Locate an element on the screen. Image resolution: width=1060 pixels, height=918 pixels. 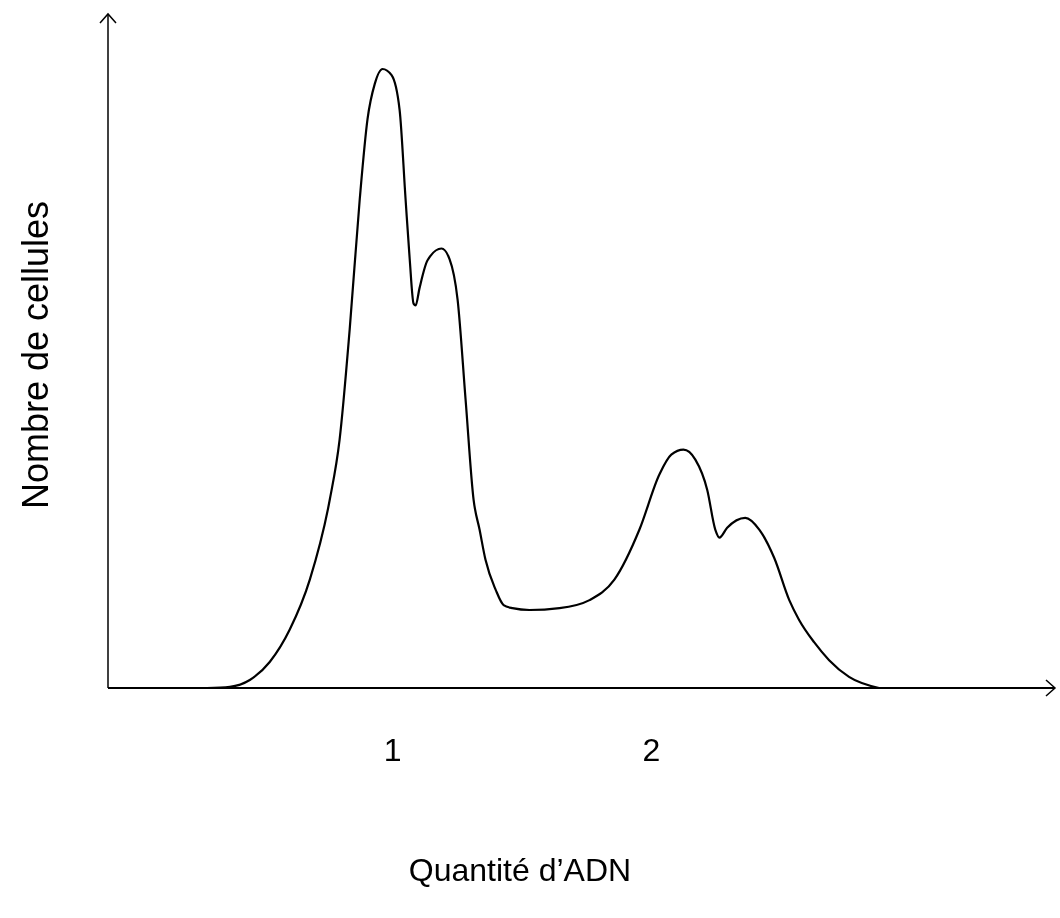
x-tick-label: 2 is located at coordinates (651, 750).